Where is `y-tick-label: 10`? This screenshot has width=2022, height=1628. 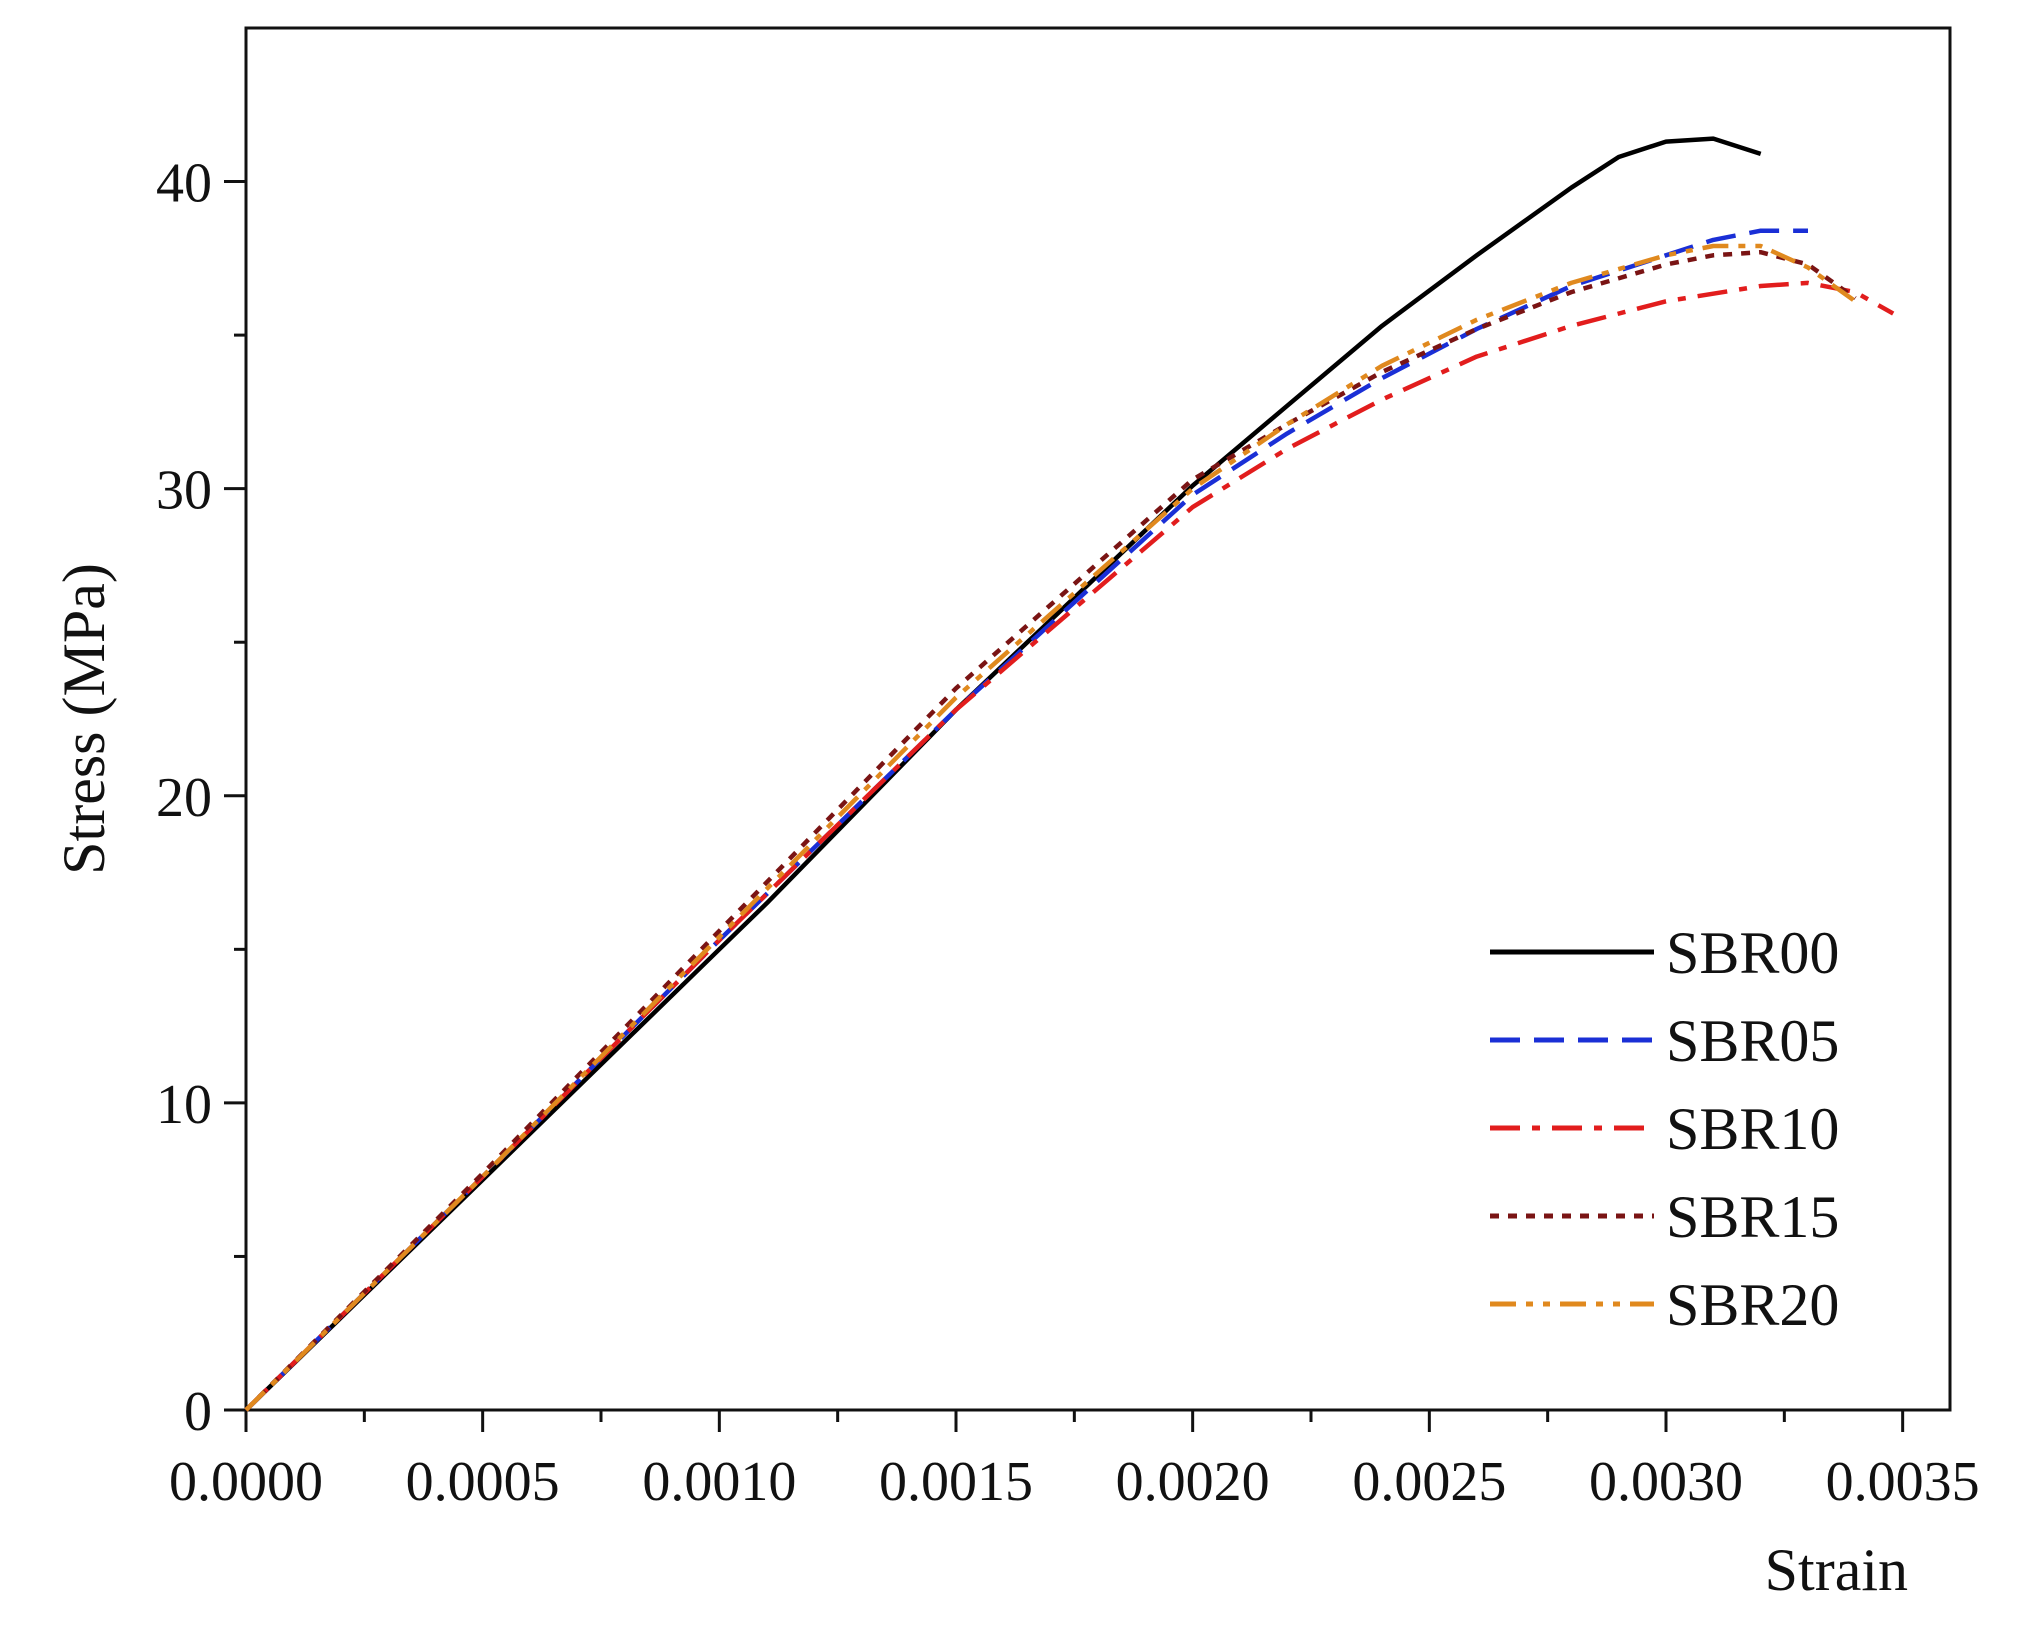 y-tick-label: 10 is located at coordinates (184, 1105).